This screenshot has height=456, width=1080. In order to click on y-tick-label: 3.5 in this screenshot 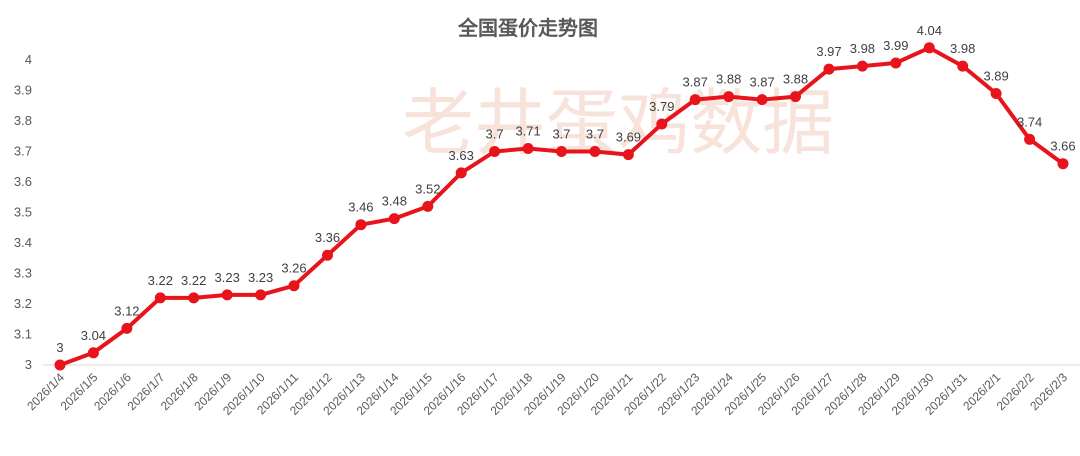, I will do `click(23, 212)`.